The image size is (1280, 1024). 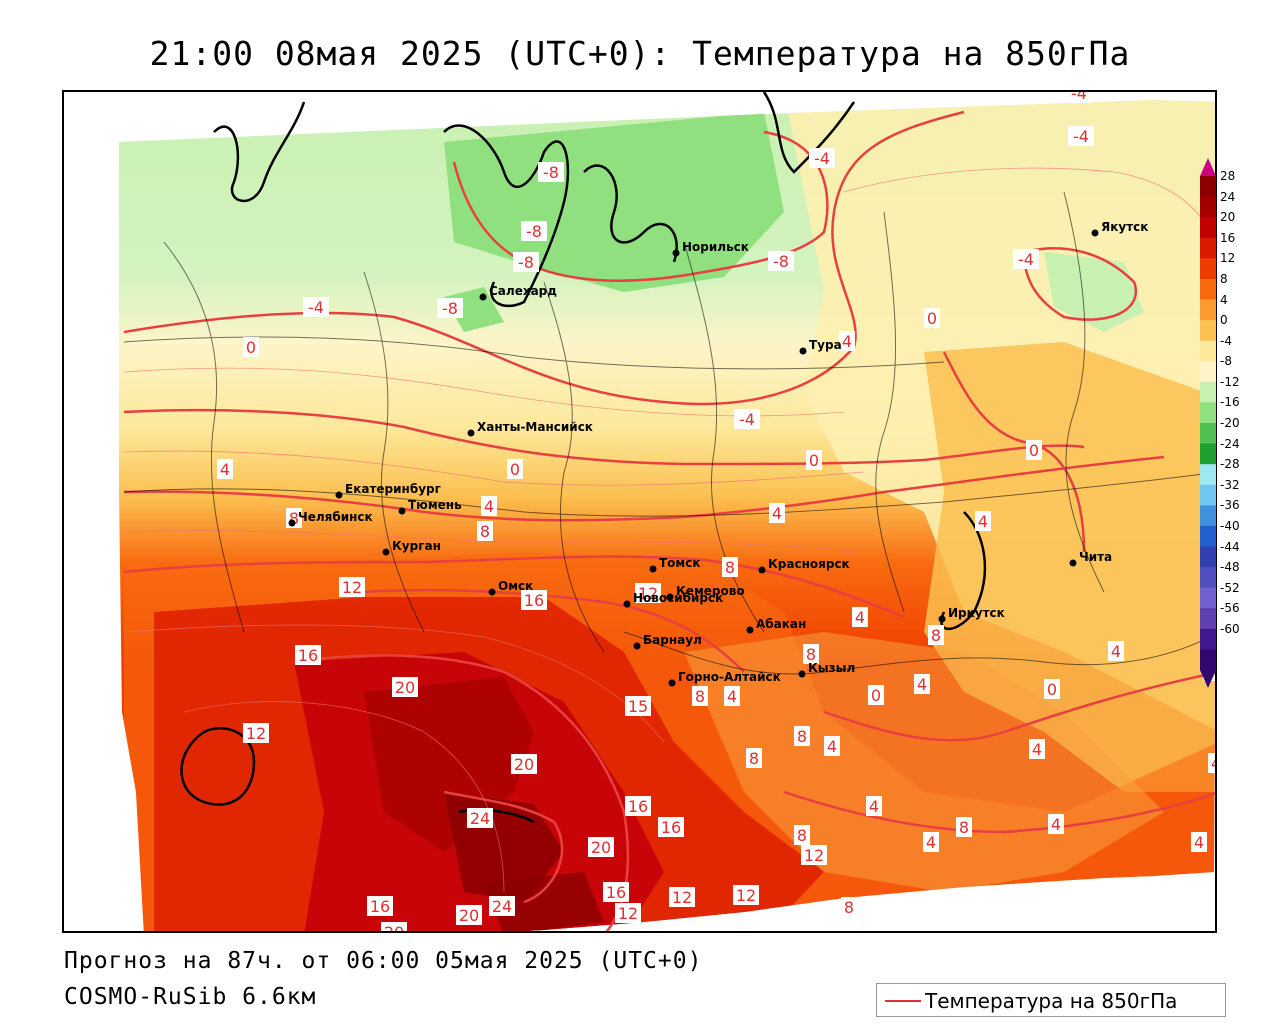 What do you see at coordinates (335, 517) in the screenshot?
I see `city-label: Челябинск` at bounding box center [335, 517].